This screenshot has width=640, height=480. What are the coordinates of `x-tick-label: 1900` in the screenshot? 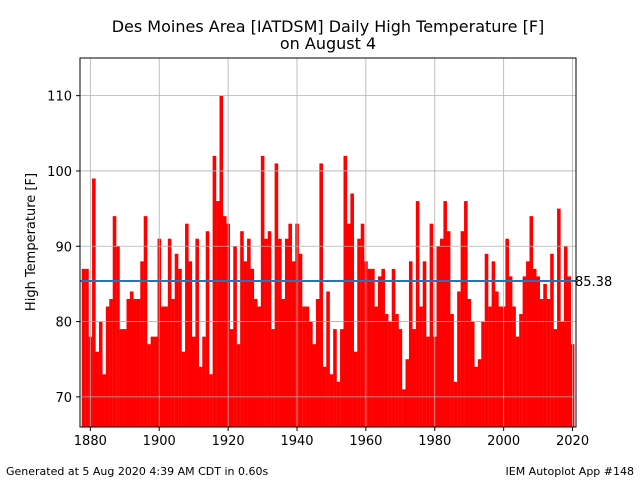 It's located at (159, 441).